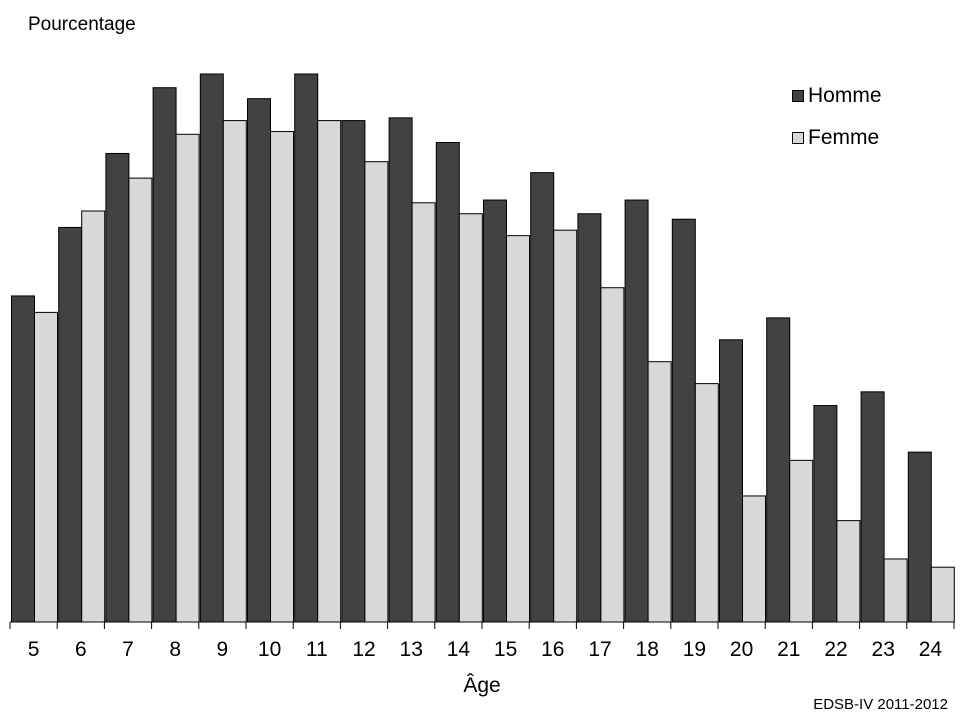 This screenshot has height=717, width=964. Describe the element at coordinates (798, 96) in the screenshot. I see `legend-swatch-homme` at that location.